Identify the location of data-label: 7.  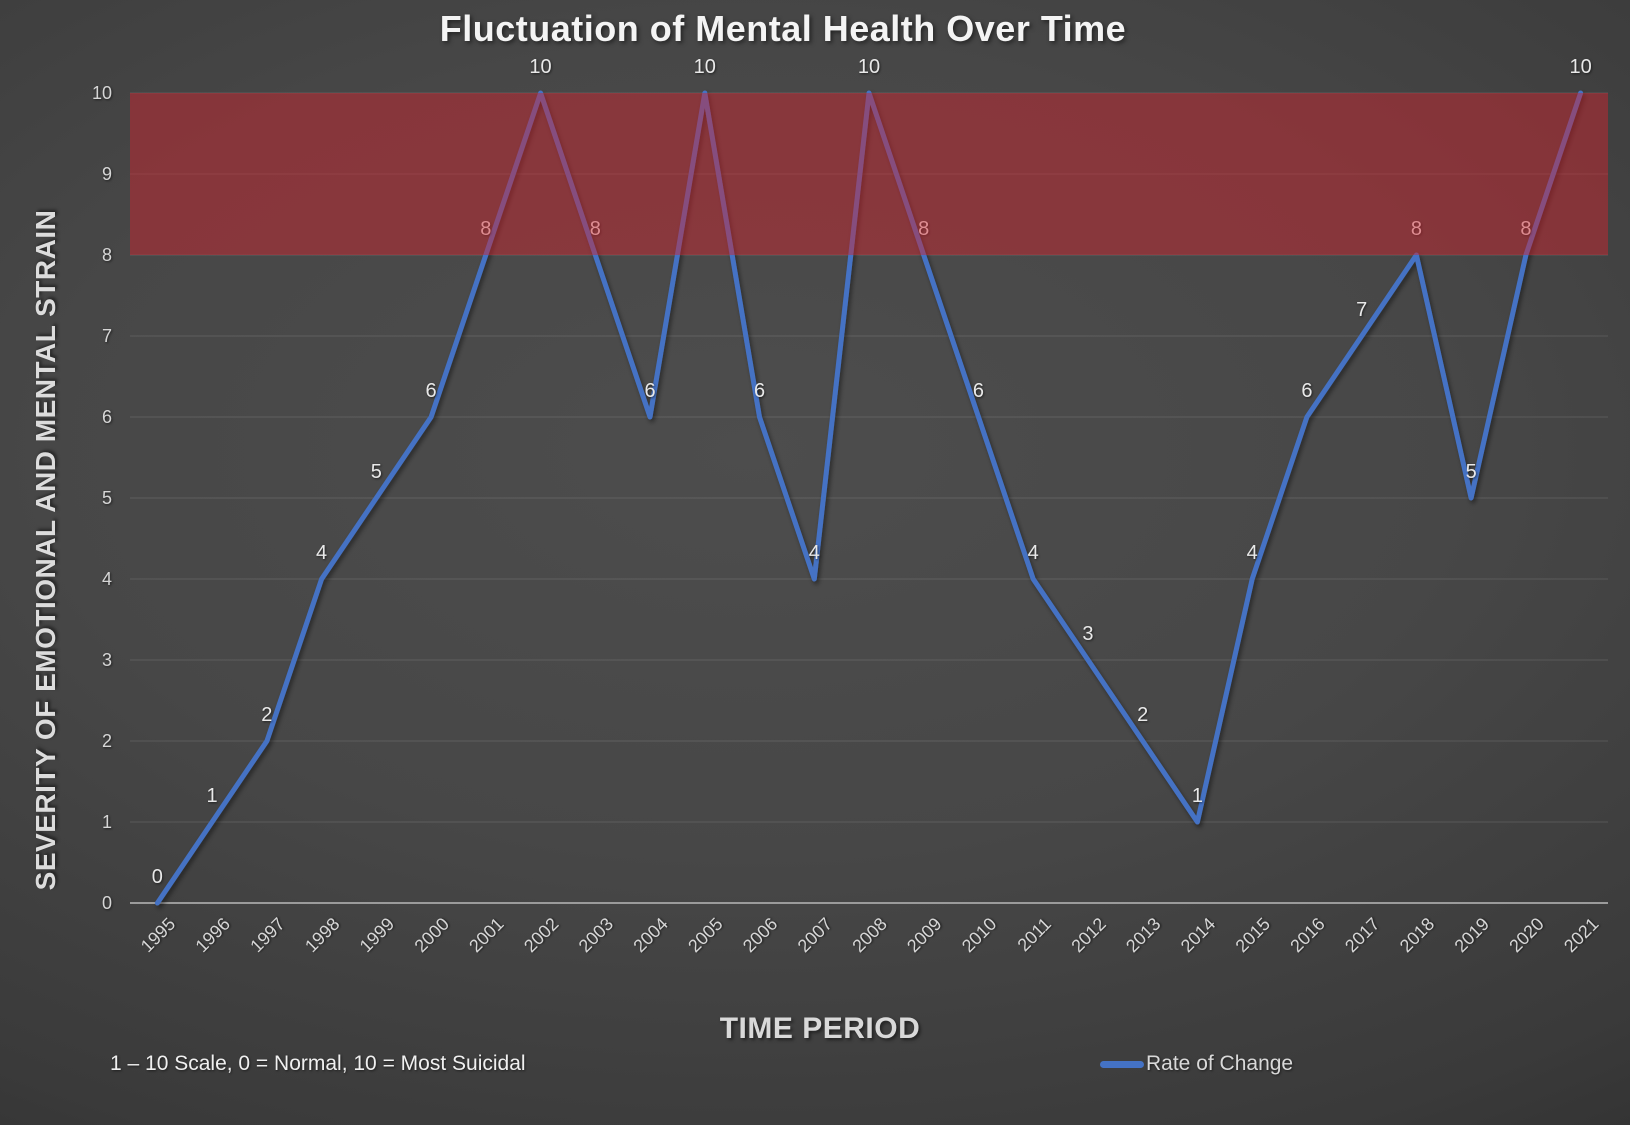
(1361, 310).